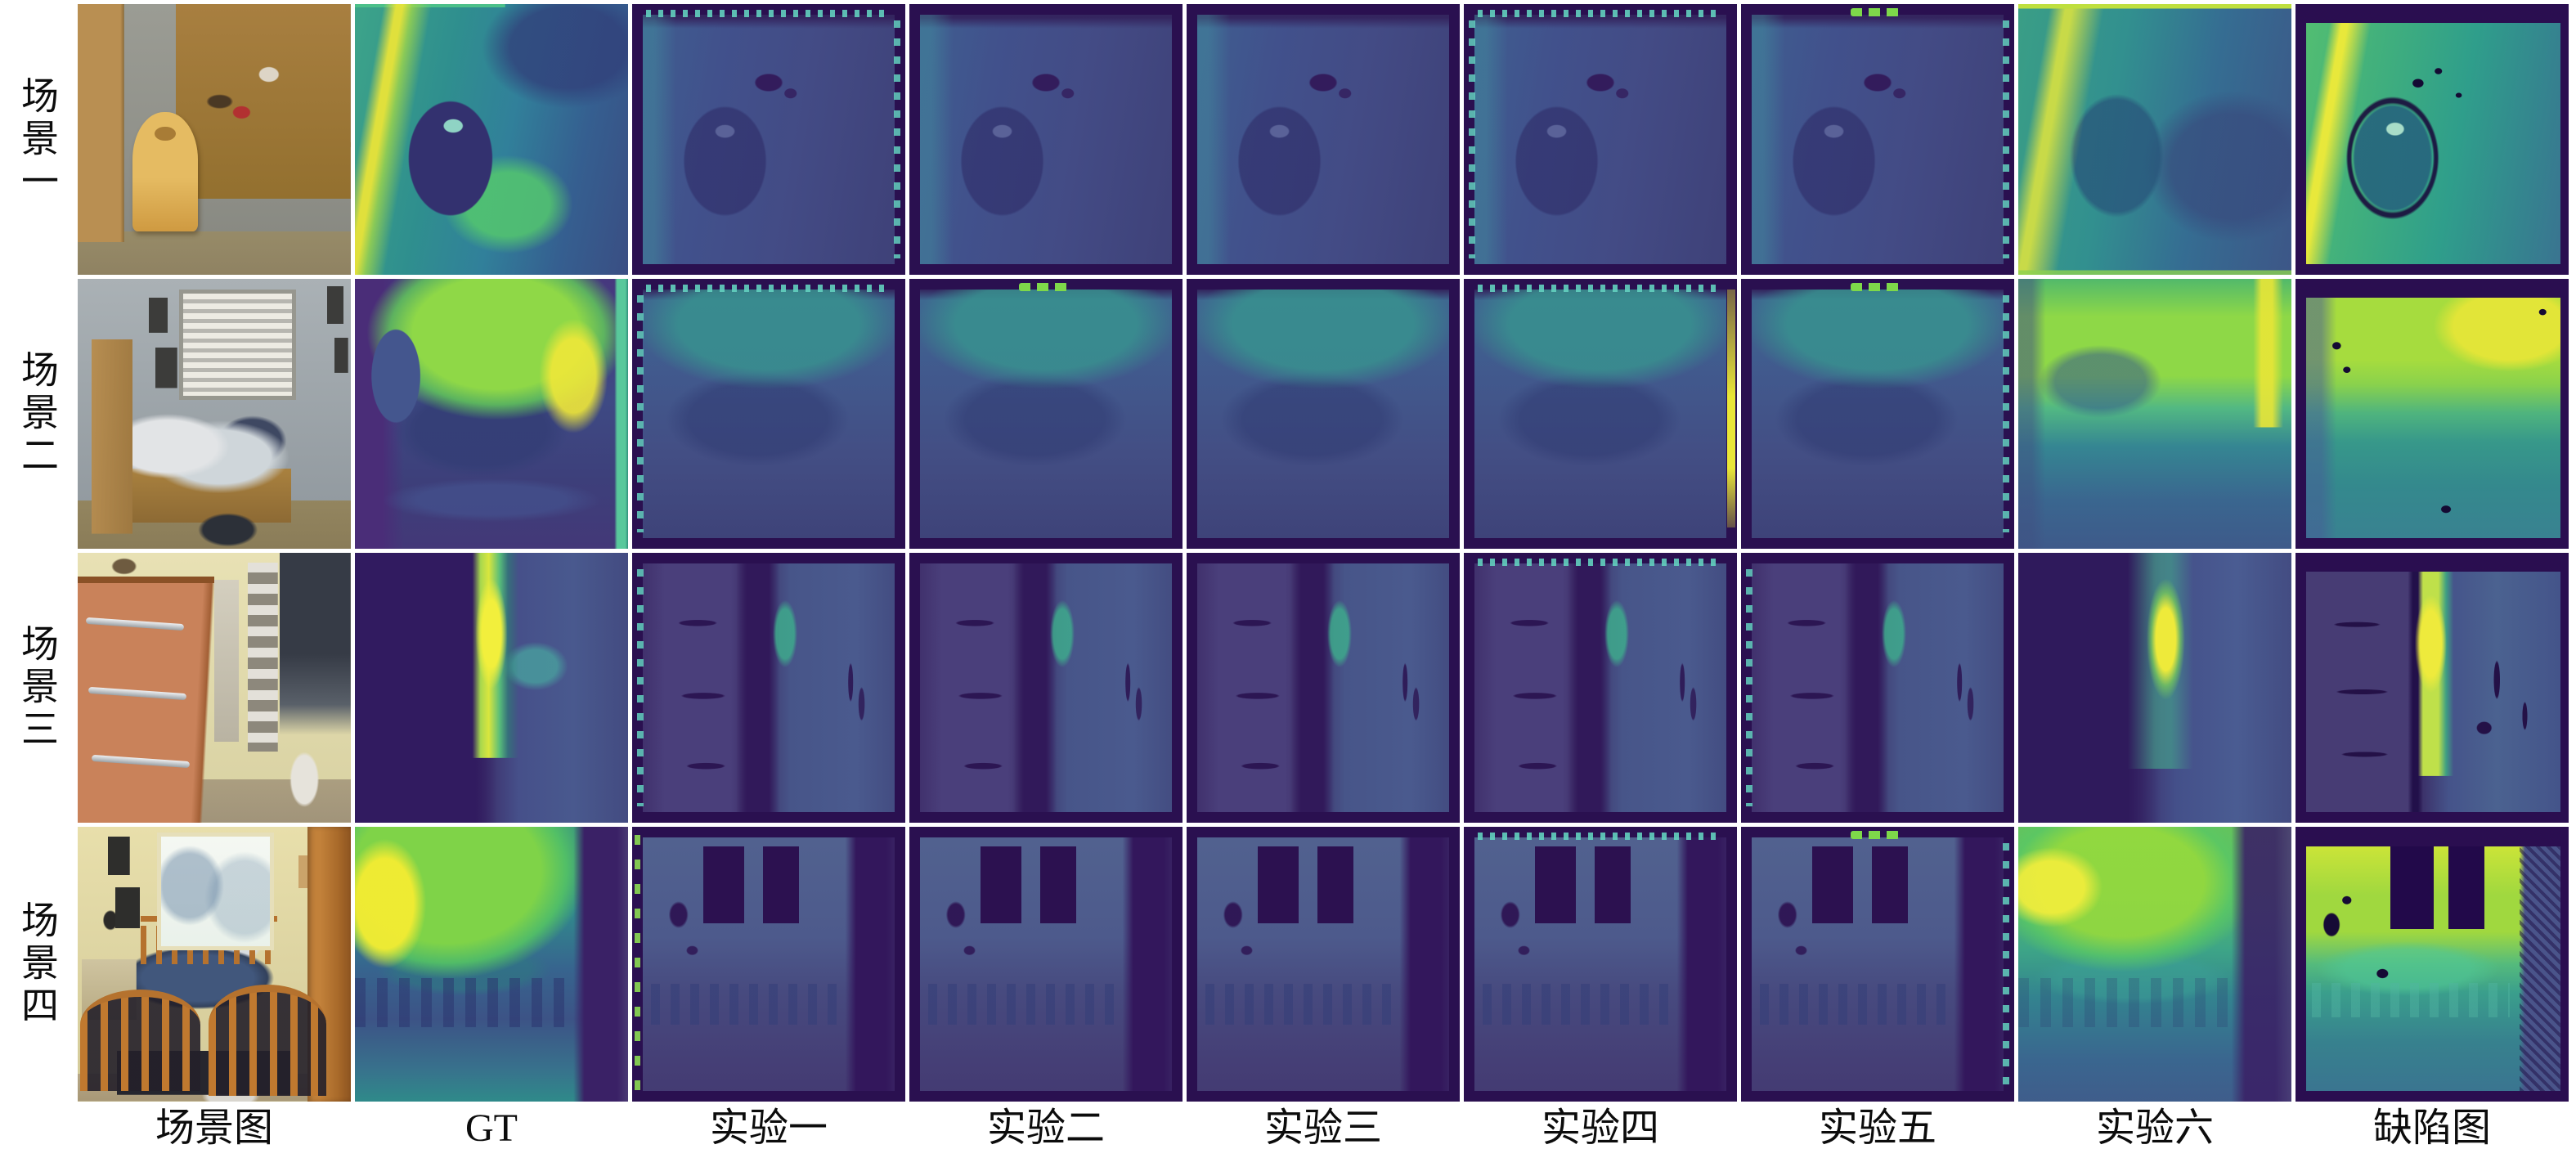 This screenshot has width=2576, height=1167. What do you see at coordinates (2154, 1128) in the screenshot?
I see `column-label-exp6: 实验六` at bounding box center [2154, 1128].